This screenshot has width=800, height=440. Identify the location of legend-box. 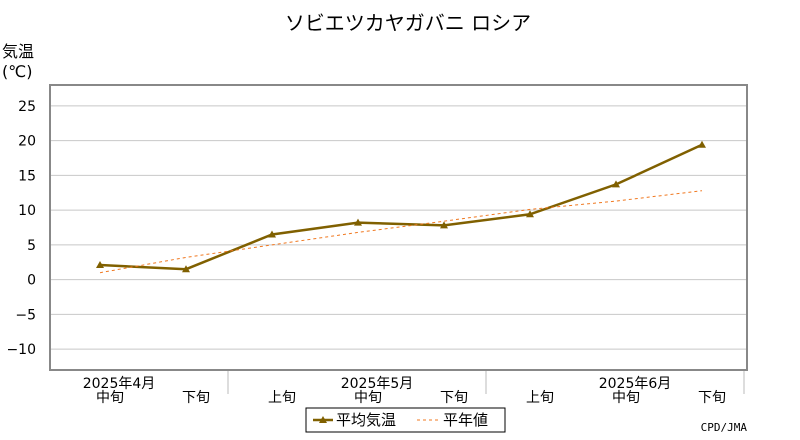
(405, 420).